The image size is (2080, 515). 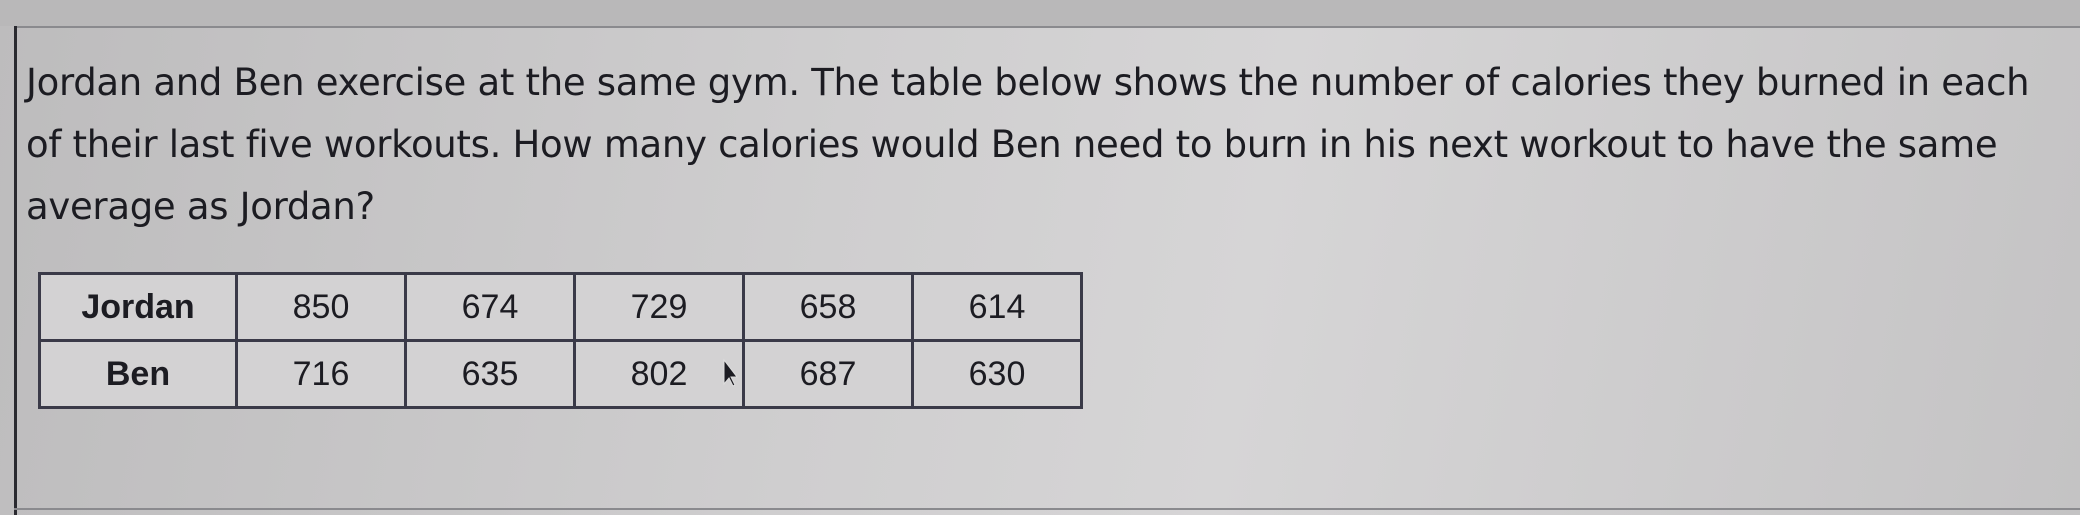 What do you see at coordinates (997, 307) in the screenshot?
I see `table-cell: 614` at bounding box center [997, 307].